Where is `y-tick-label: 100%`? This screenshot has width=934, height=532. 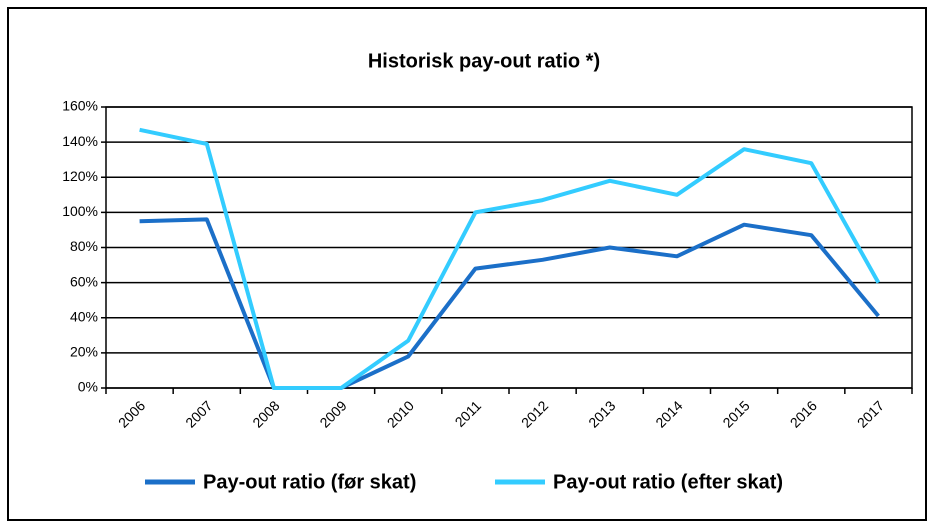 y-tick-label: 100% is located at coordinates (80, 211).